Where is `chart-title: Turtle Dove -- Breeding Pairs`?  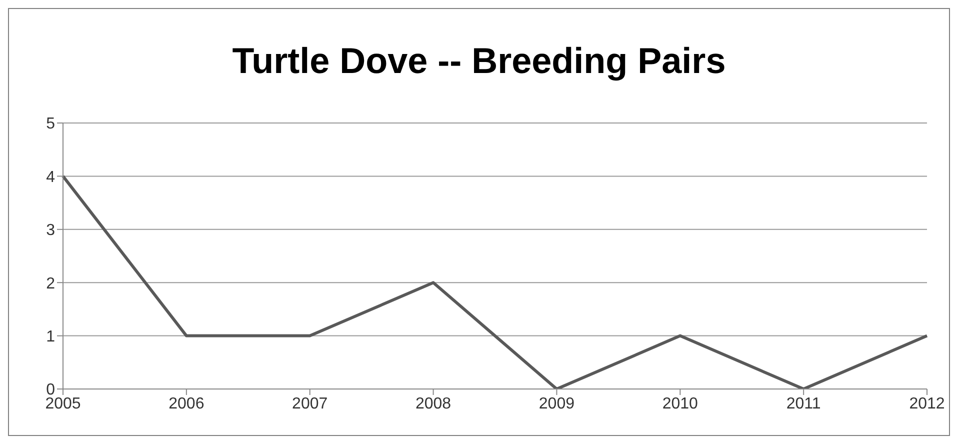
chart-title: Turtle Dove -- Breeding Pairs is located at coordinates (479, 61).